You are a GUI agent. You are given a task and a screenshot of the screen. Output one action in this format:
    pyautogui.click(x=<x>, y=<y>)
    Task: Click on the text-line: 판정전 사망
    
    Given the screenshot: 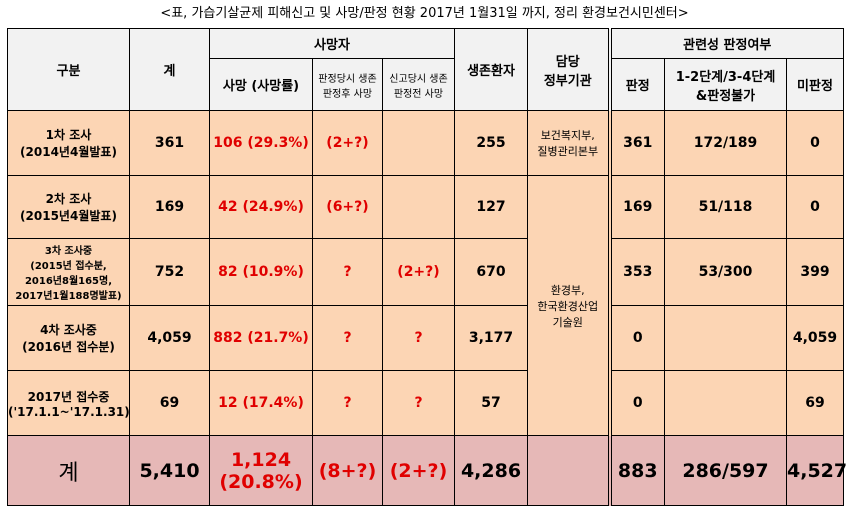 What is the action you would take?
    pyautogui.click(x=418, y=94)
    